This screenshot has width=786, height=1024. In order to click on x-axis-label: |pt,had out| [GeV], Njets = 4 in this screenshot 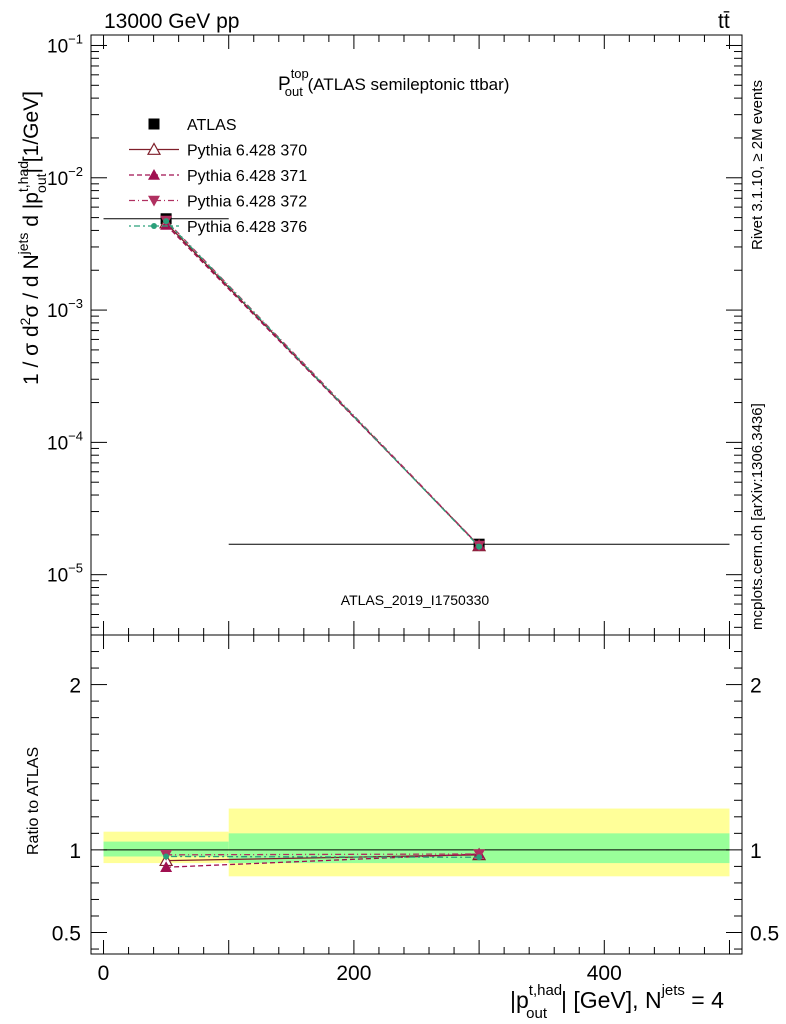, I will do `click(617, 1002)`.